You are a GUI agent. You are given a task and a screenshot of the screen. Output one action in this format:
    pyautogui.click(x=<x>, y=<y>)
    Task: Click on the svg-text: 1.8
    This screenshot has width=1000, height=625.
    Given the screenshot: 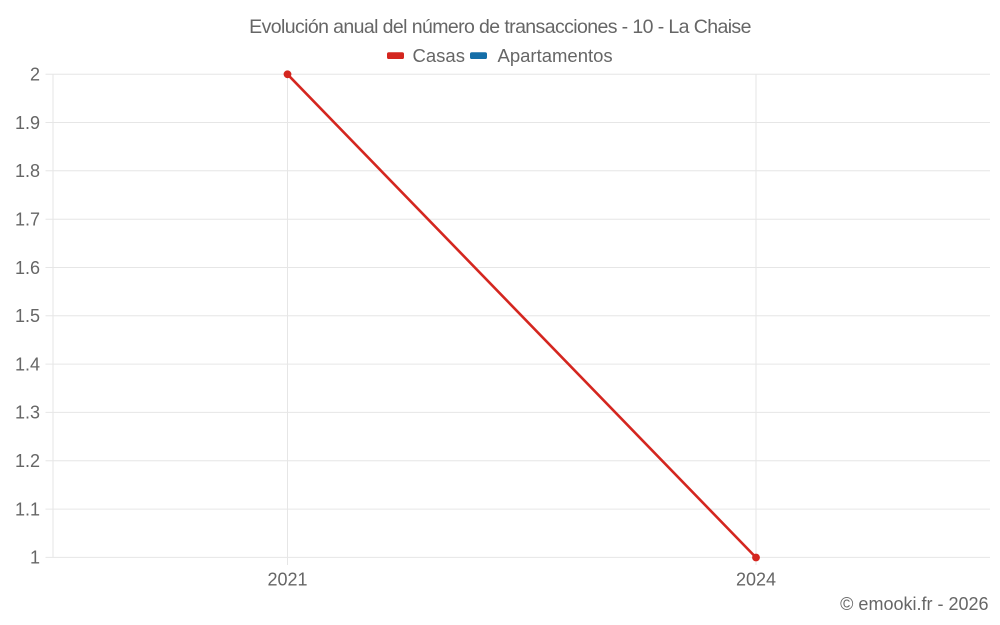 What is the action you would take?
    pyautogui.click(x=27, y=171)
    